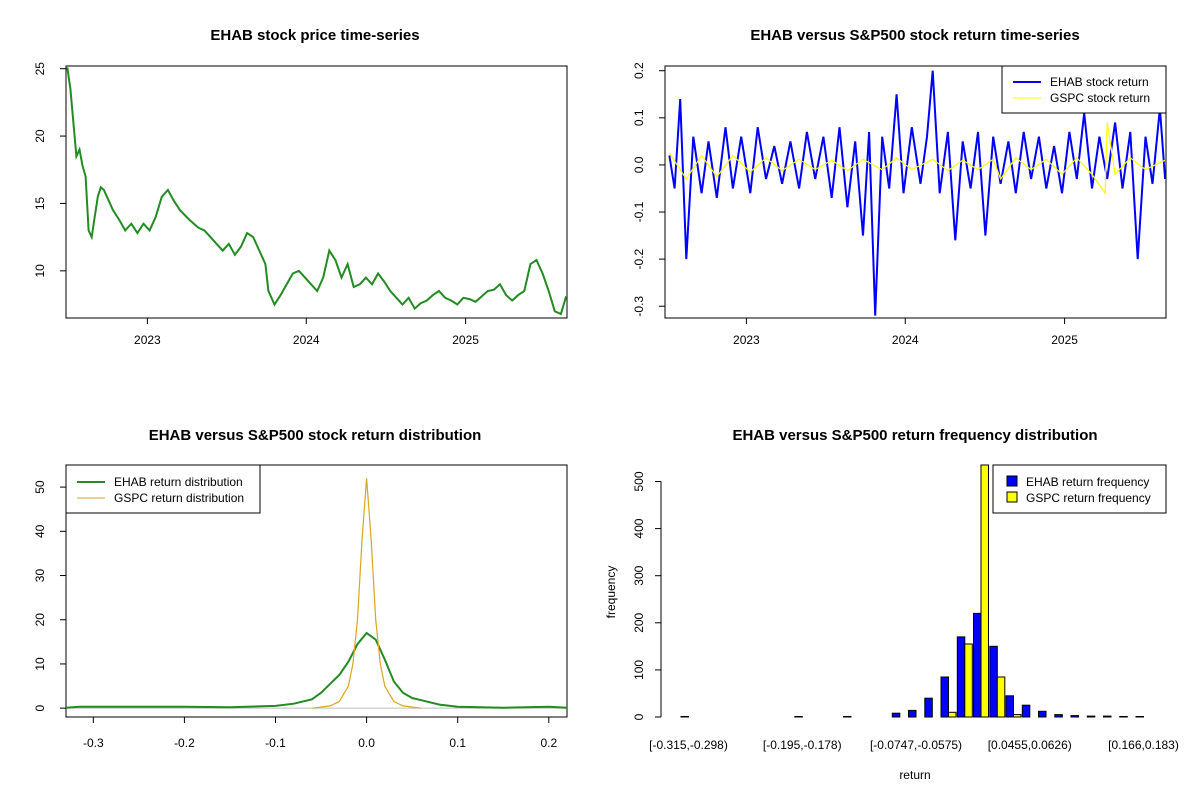 The height and width of the screenshot is (800, 1200). I want to click on density-y-tick-label: 50, so click(40, 487).